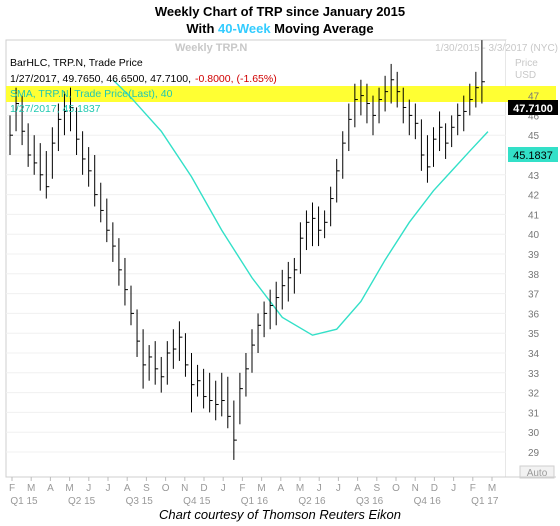  I want to click on legend-change: -0.8000, (-1.65%), so click(236, 79).